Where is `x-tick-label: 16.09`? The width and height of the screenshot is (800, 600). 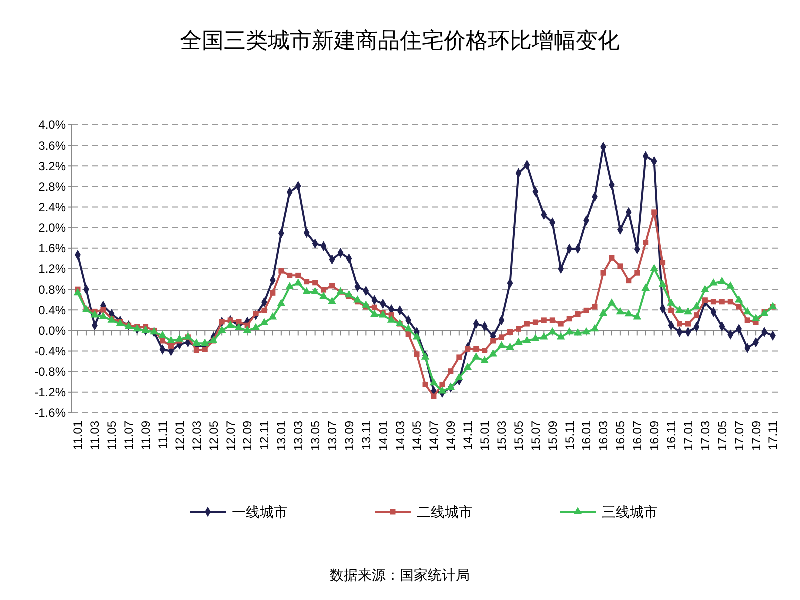 x-tick-label: 16.09 is located at coordinates (655, 436).